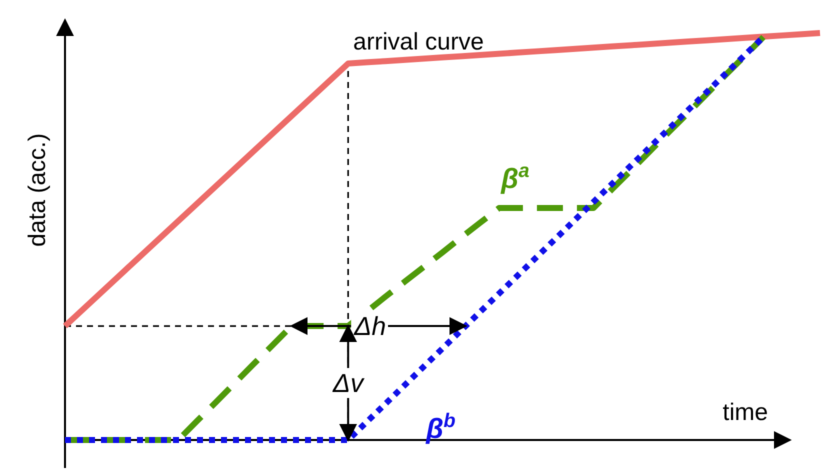  Describe the element at coordinates (349, 383) in the screenshot. I see `annotation: Δv` at that location.